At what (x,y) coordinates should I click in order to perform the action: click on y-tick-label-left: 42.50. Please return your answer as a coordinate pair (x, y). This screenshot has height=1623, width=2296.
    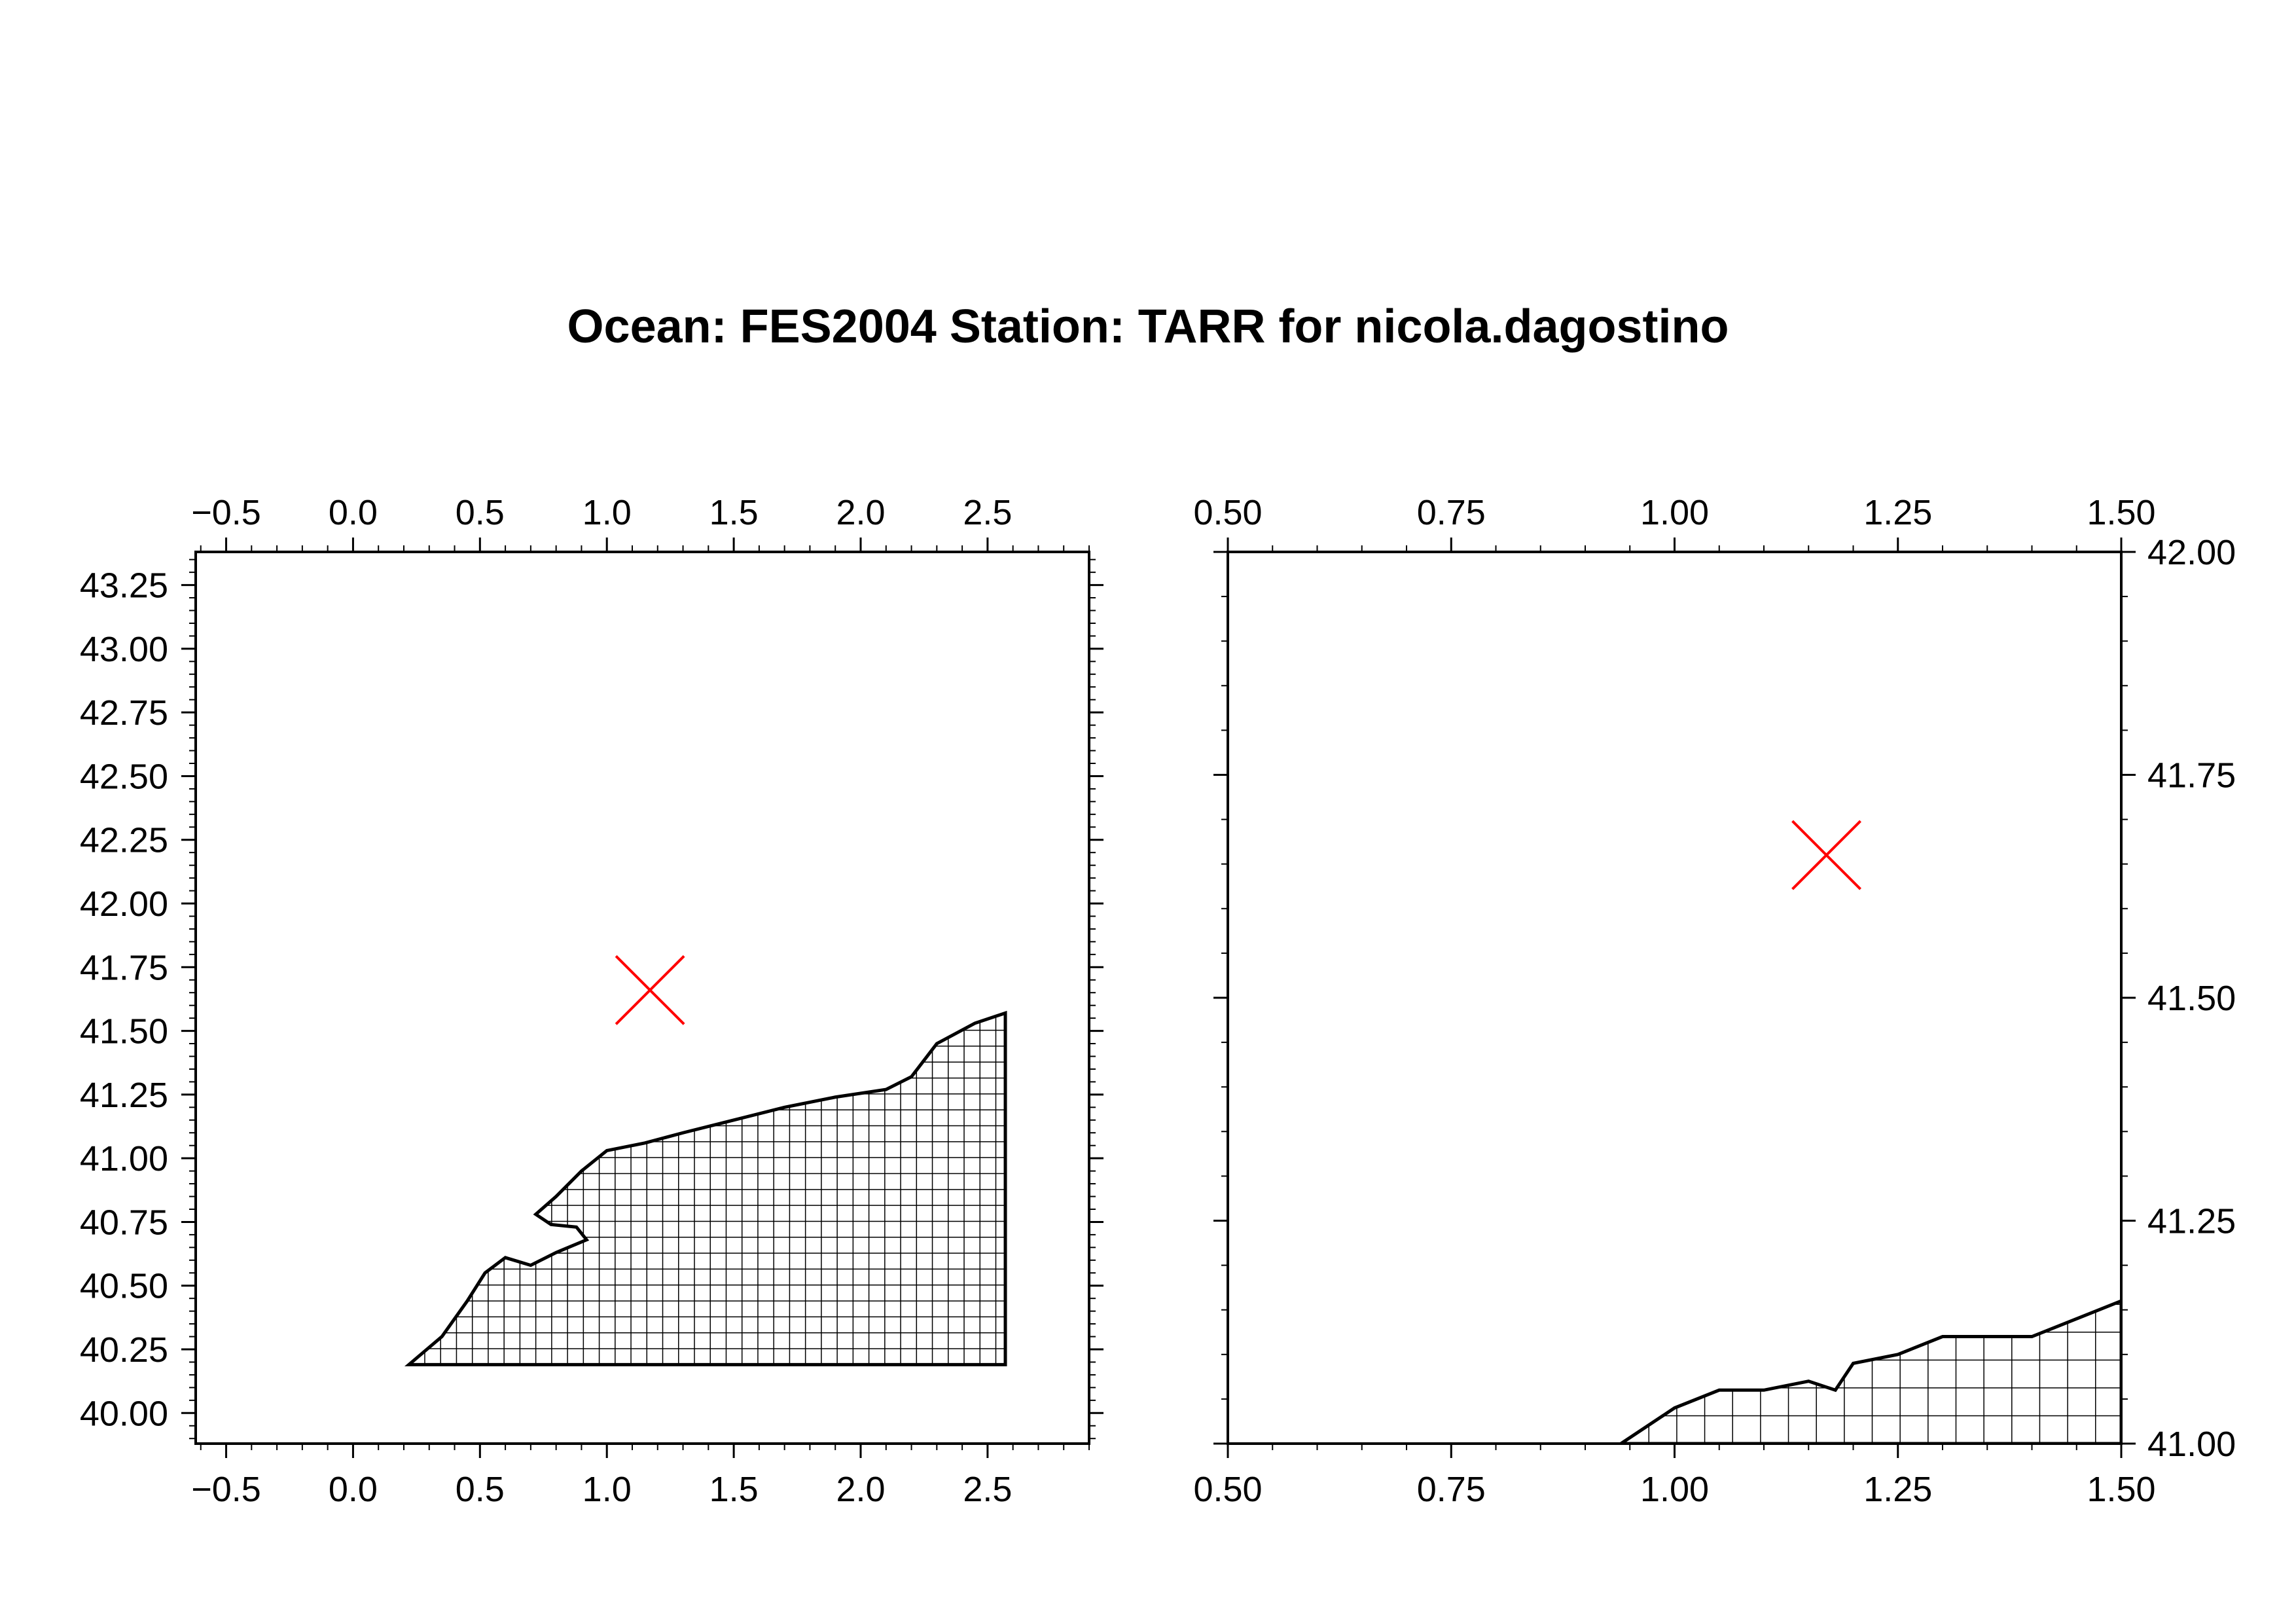
    Looking at the image, I should click on (124, 776).